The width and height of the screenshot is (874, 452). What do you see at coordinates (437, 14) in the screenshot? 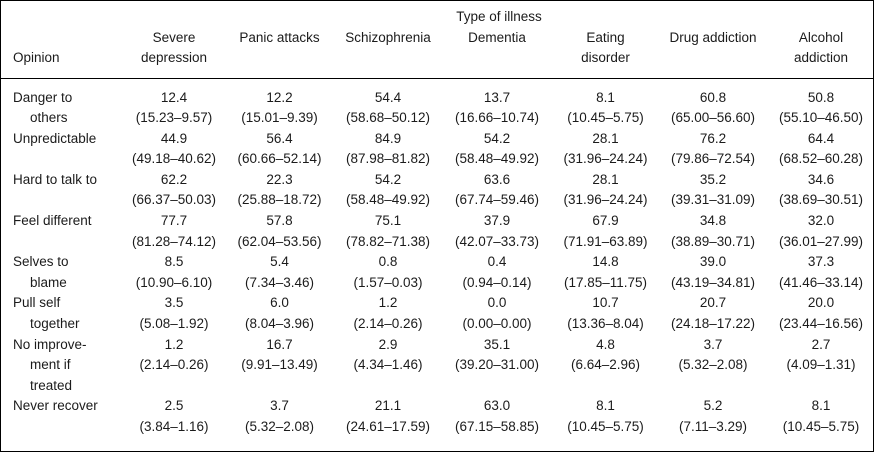
I see `span-header-row: Type of illness` at bounding box center [437, 14].